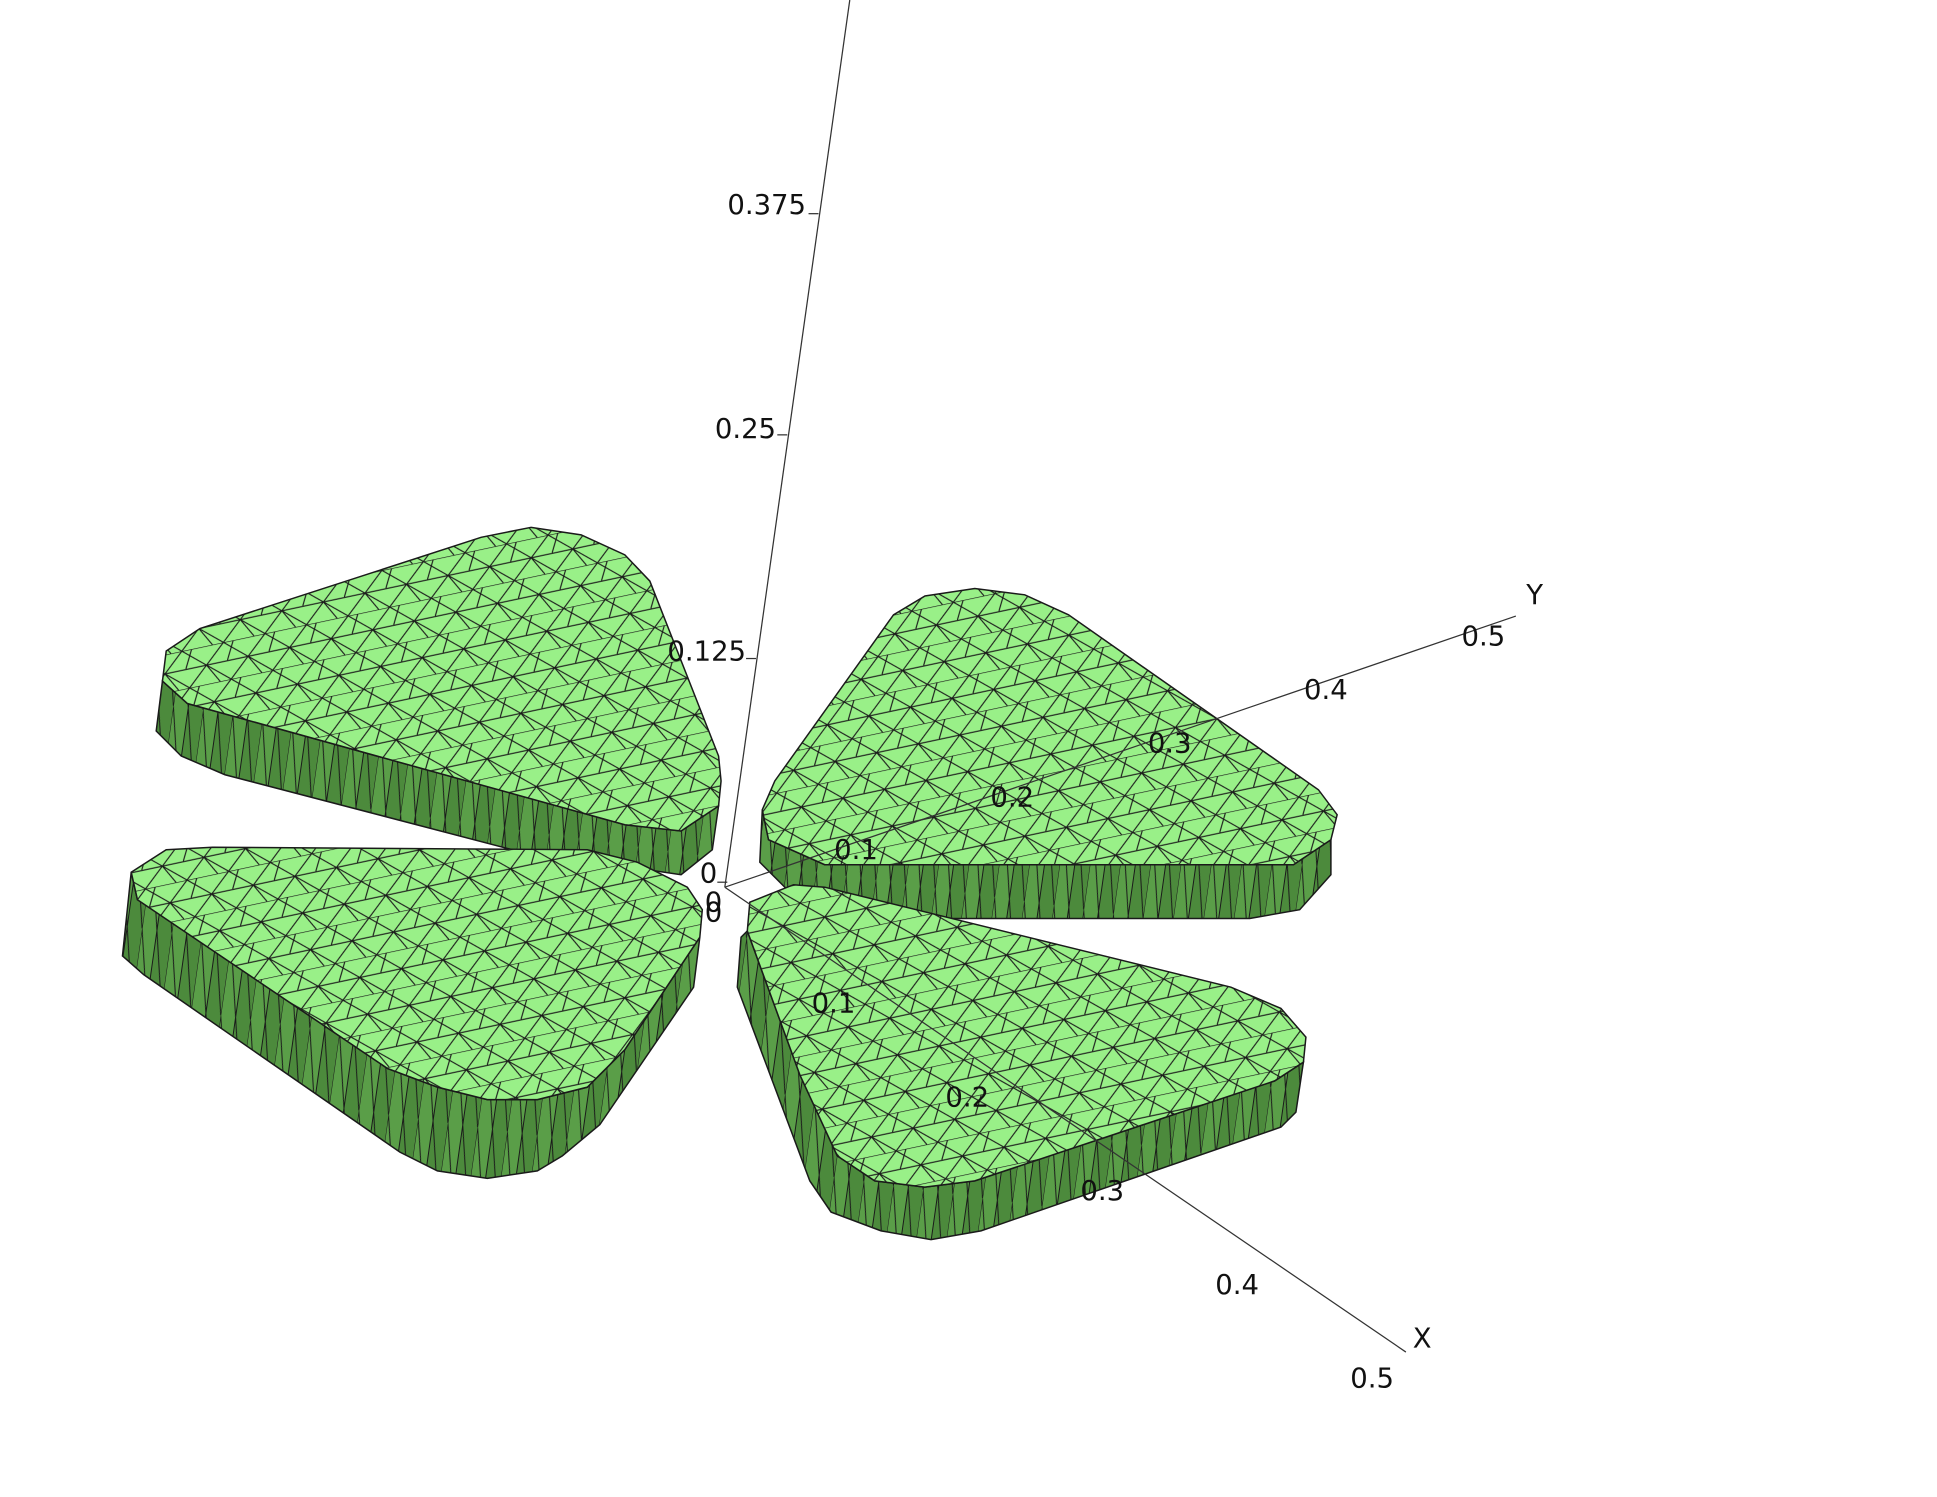  What do you see at coordinates (1102, 1191) in the screenshot?
I see `x-tick-label: 0.3` at bounding box center [1102, 1191].